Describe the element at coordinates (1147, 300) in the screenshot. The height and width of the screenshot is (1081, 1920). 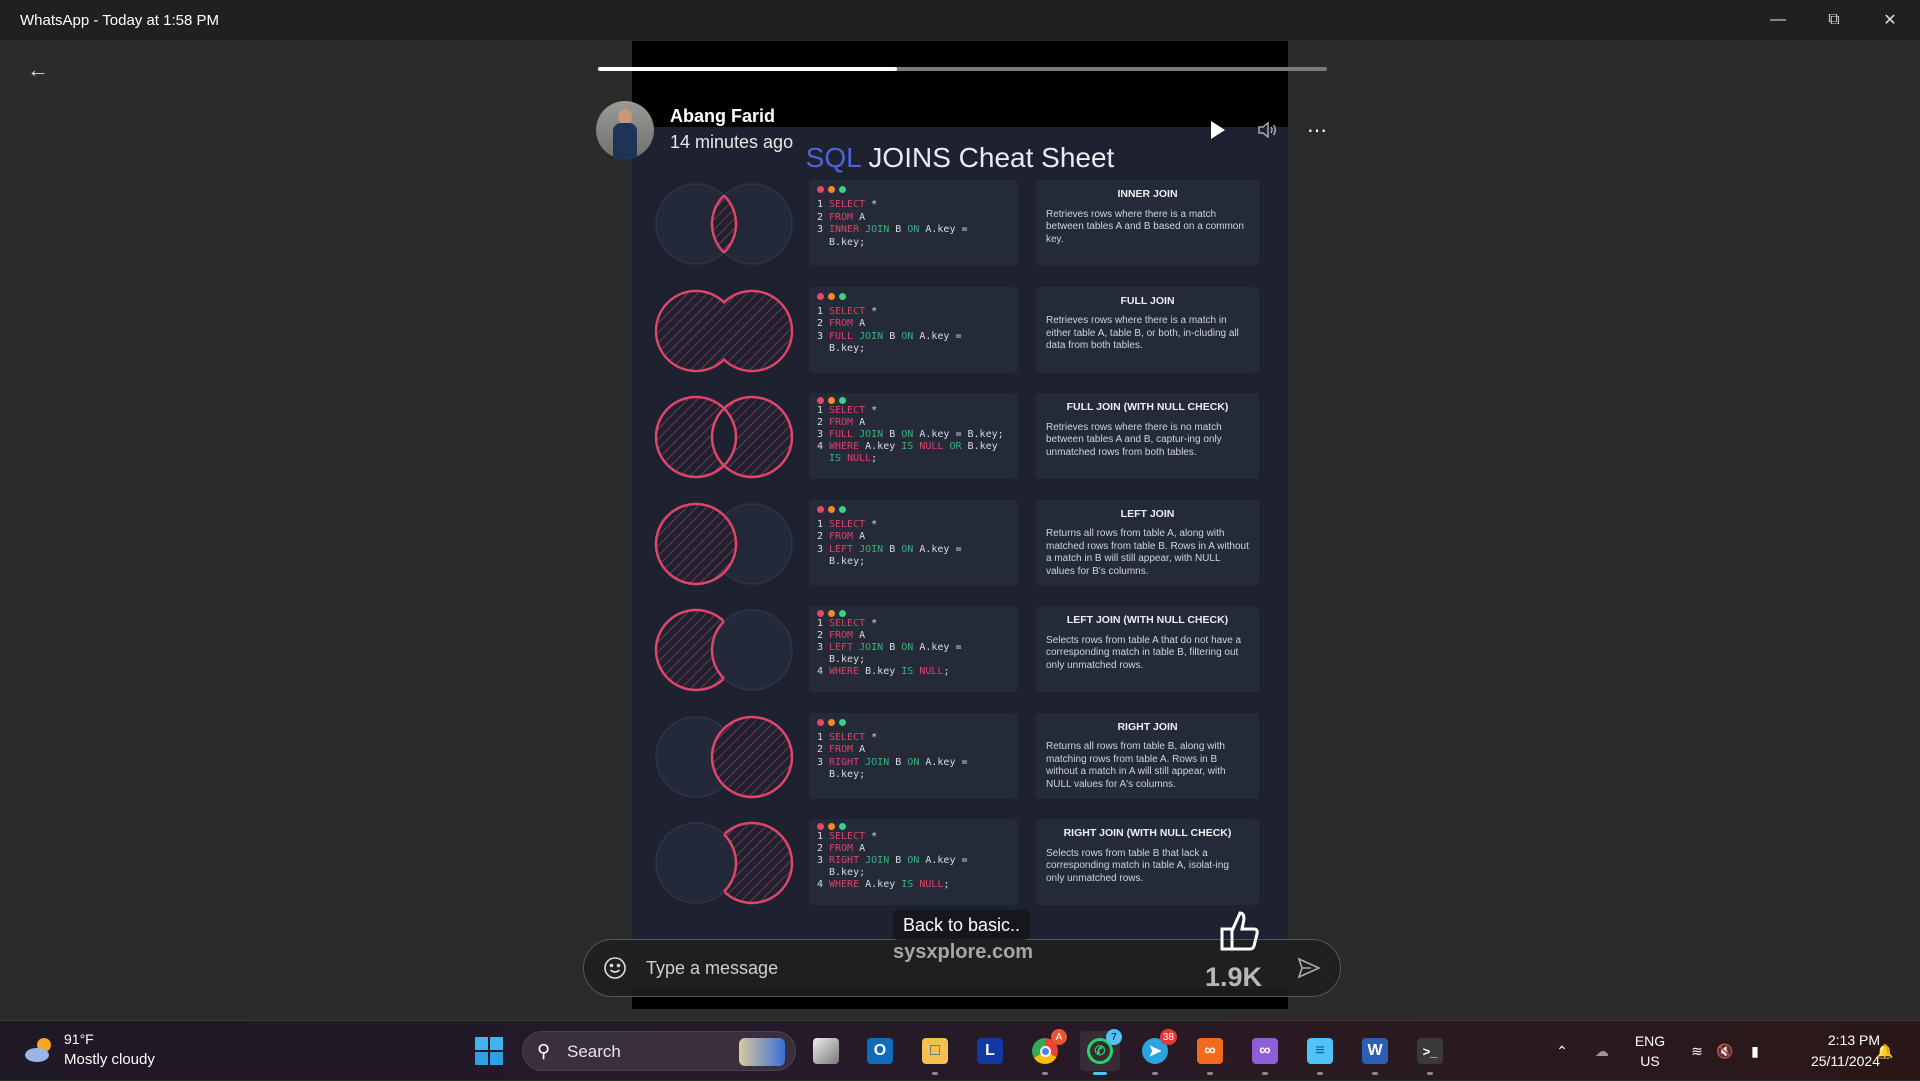
I see `join-heading: FULL JOIN` at that location.